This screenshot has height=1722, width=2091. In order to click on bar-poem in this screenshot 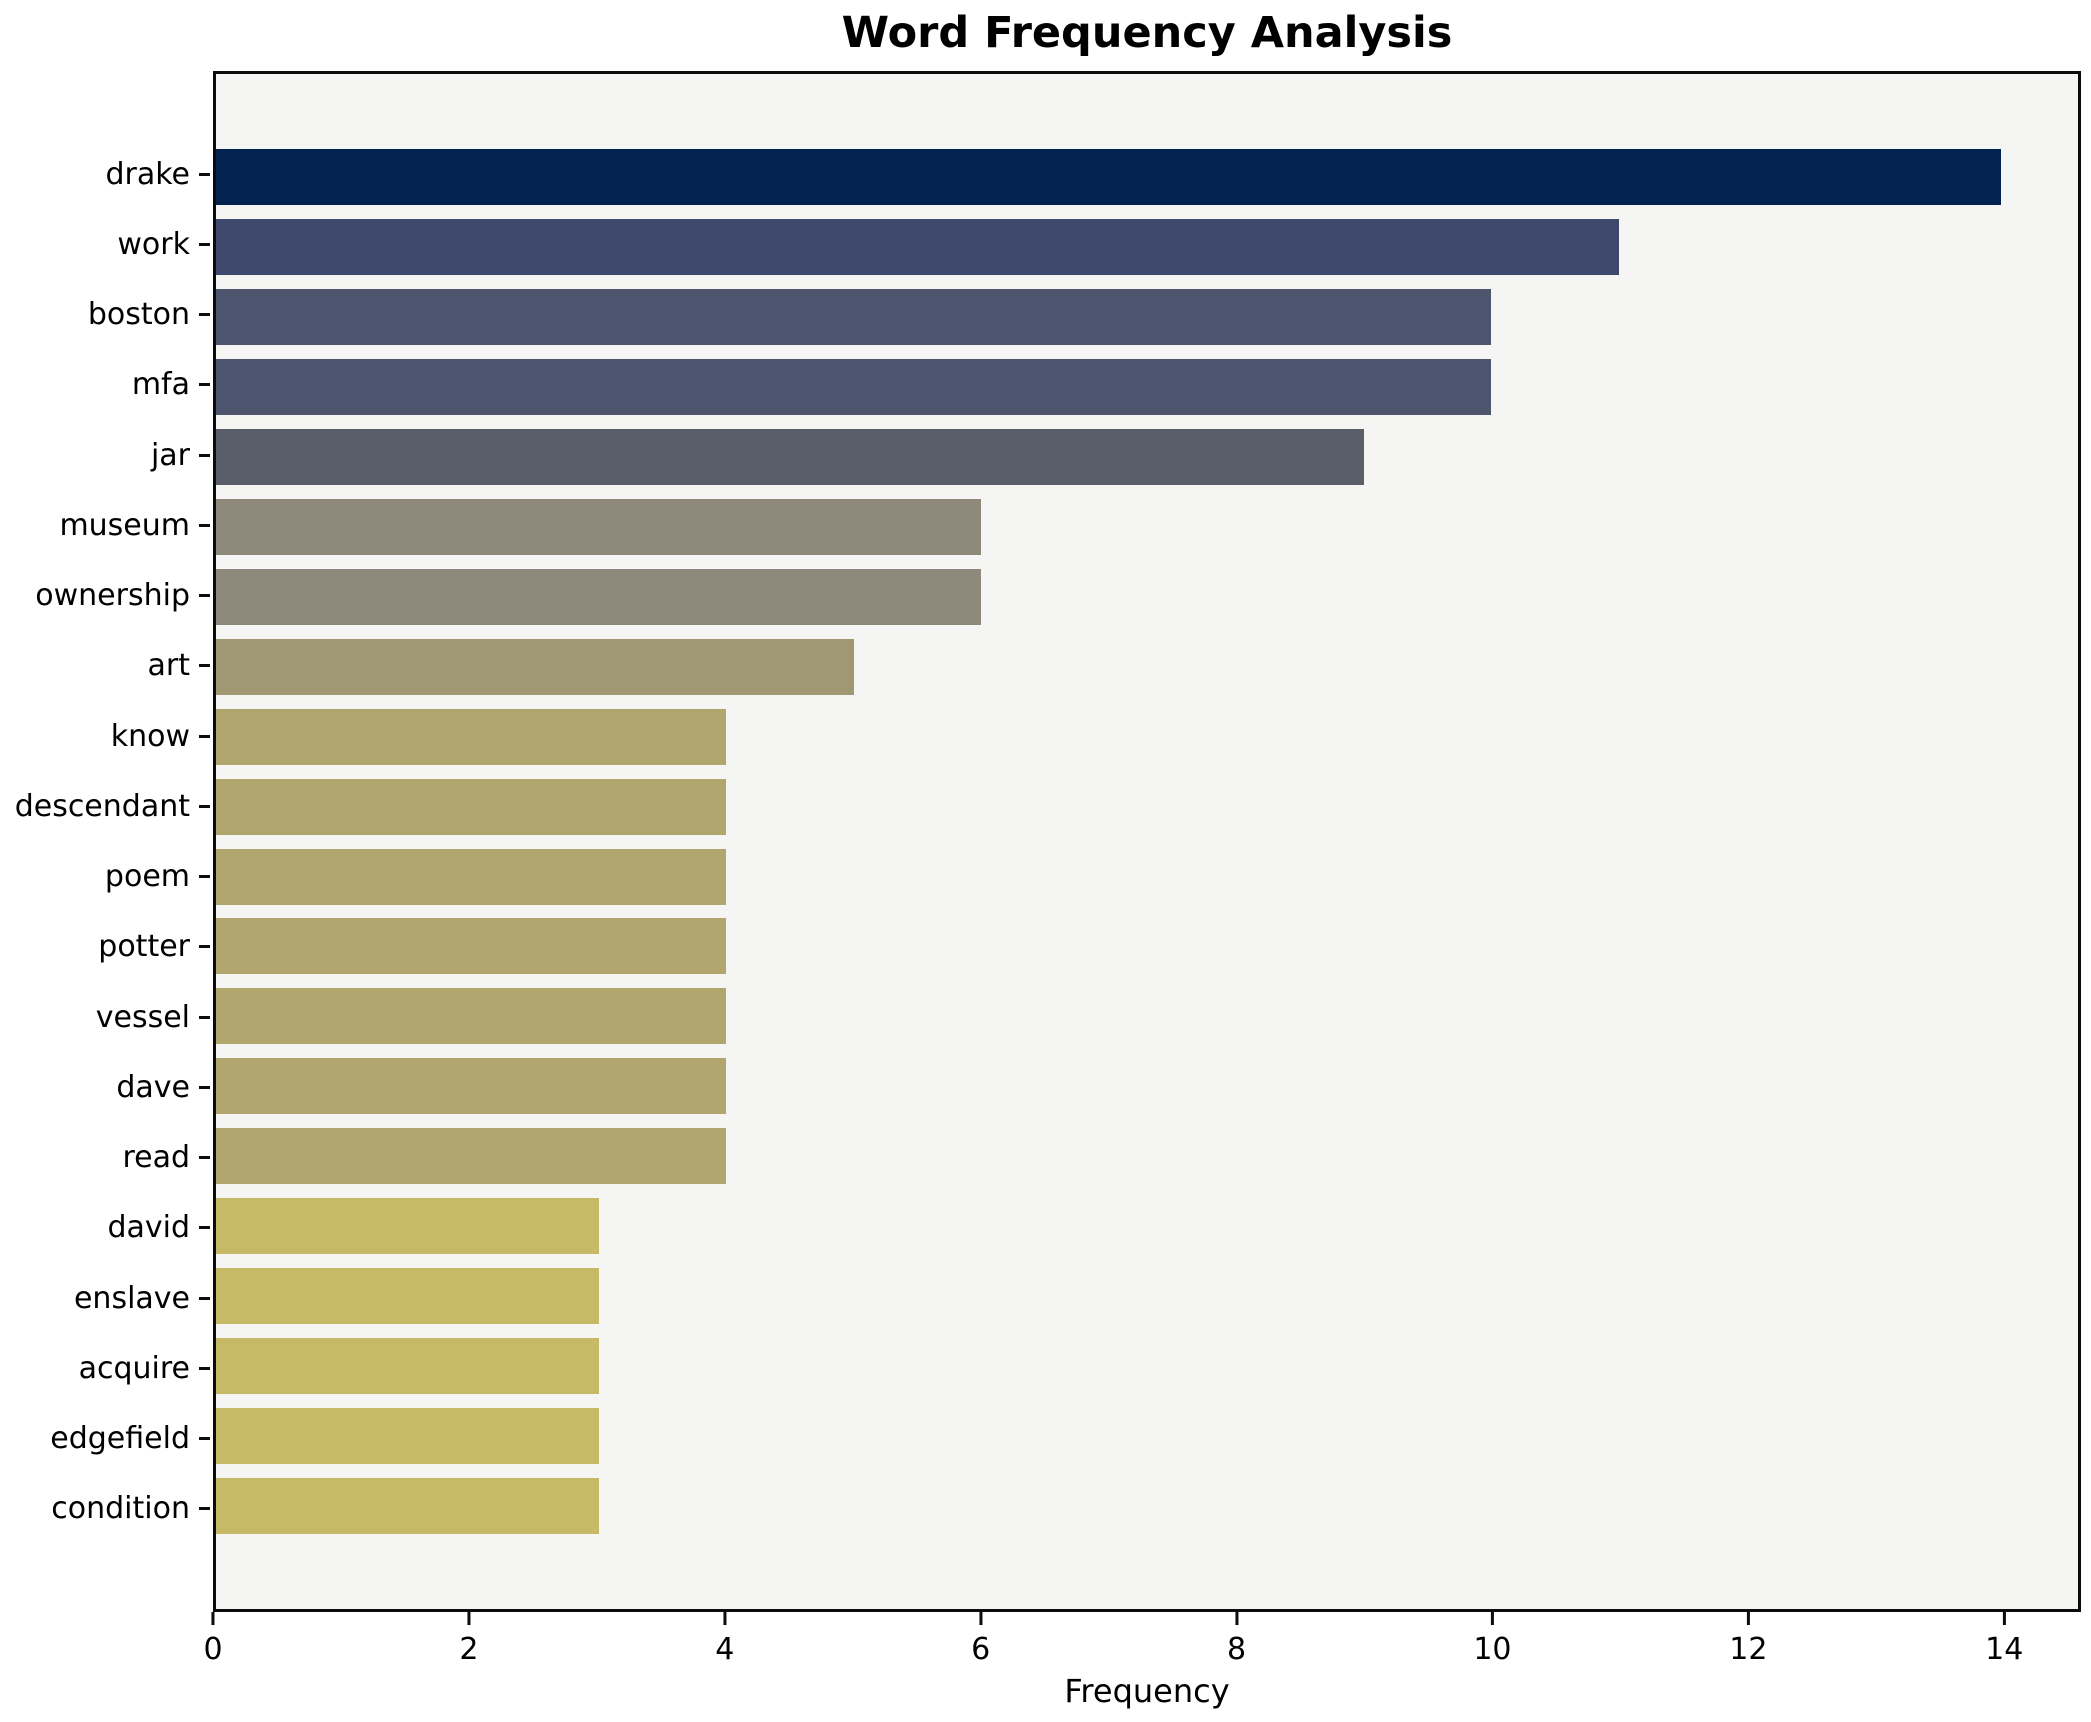, I will do `click(471, 876)`.